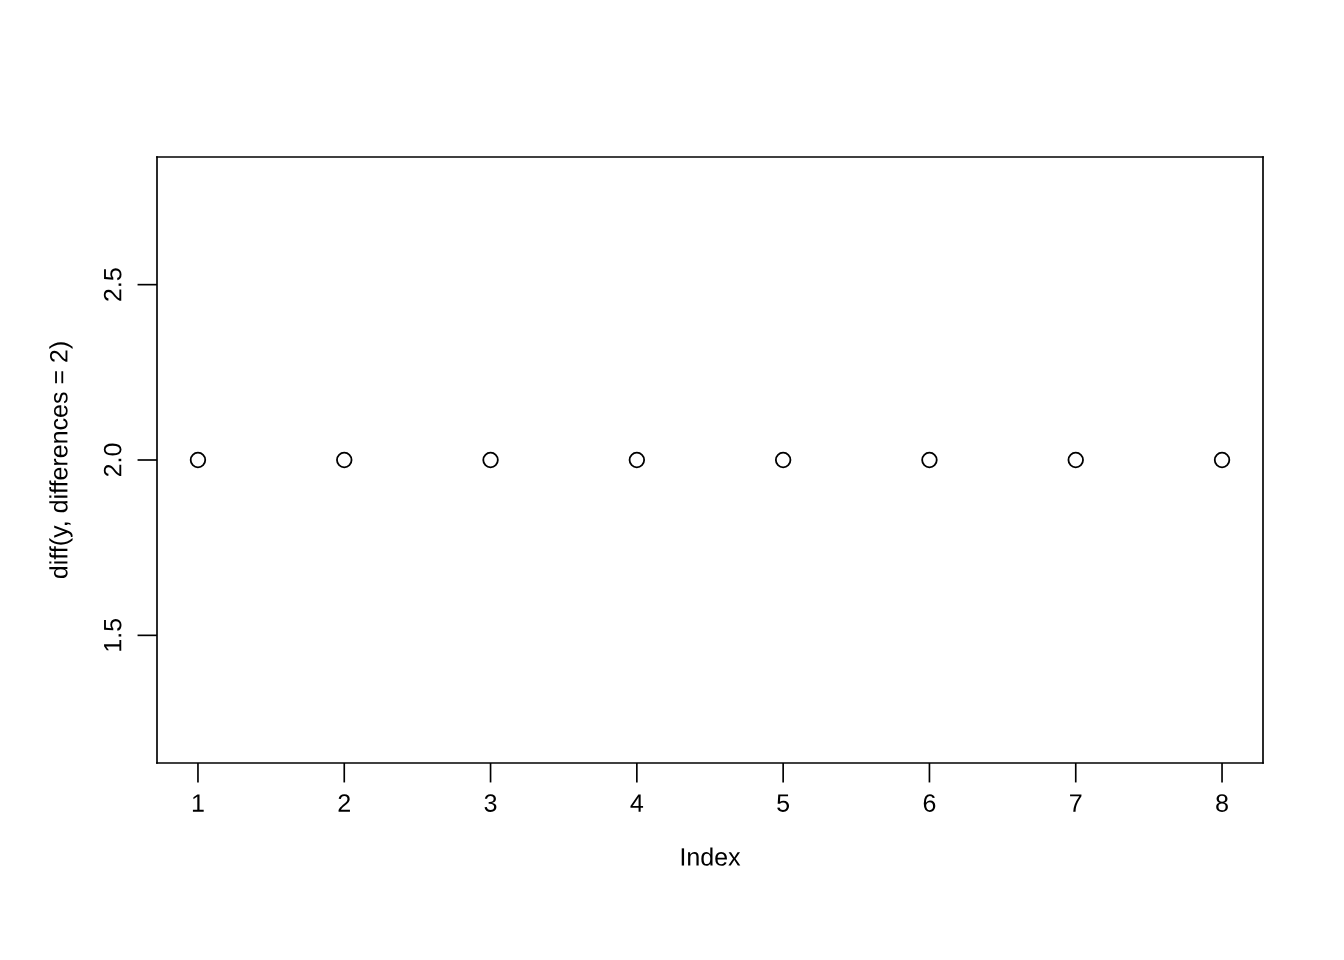 The height and width of the screenshot is (960, 1344). Describe the element at coordinates (344, 803) in the screenshot. I see `x-tick-label: 2` at that location.